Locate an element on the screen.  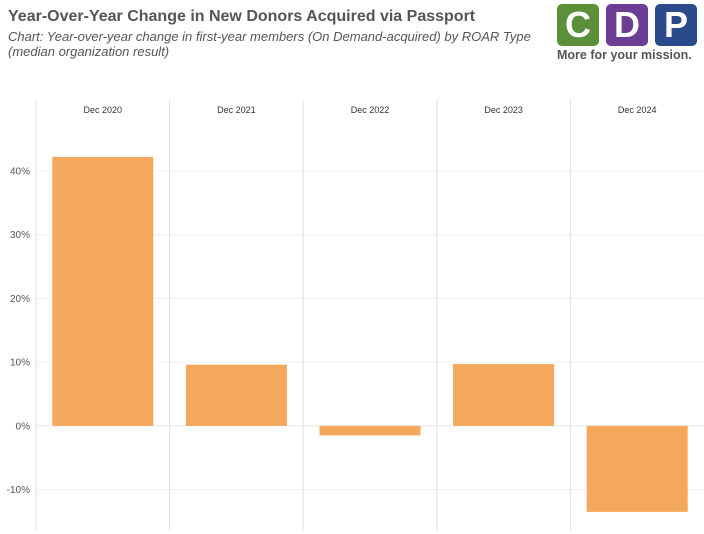
logo-letter-d: D is located at coordinates (627, 25).